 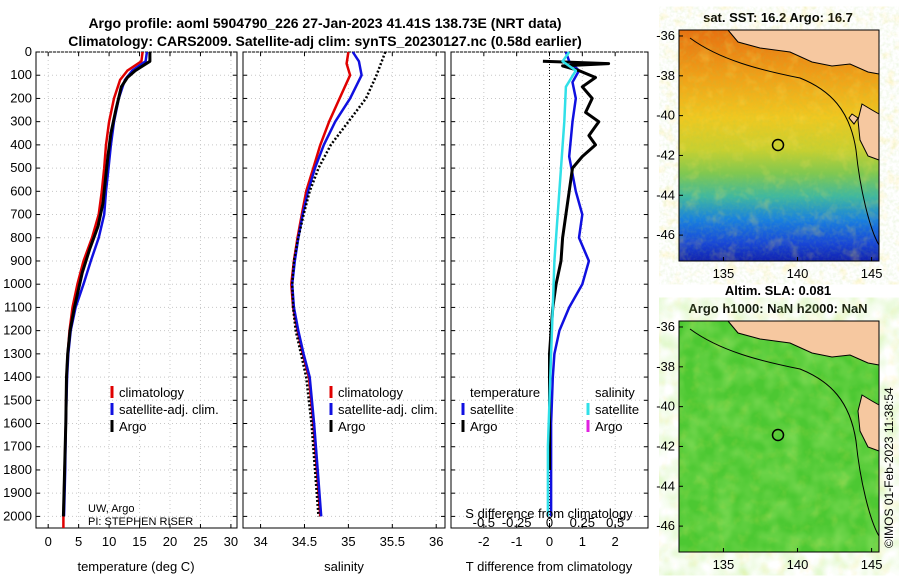 I want to click on x-tick-label: -1, so click(x=517, y=541).